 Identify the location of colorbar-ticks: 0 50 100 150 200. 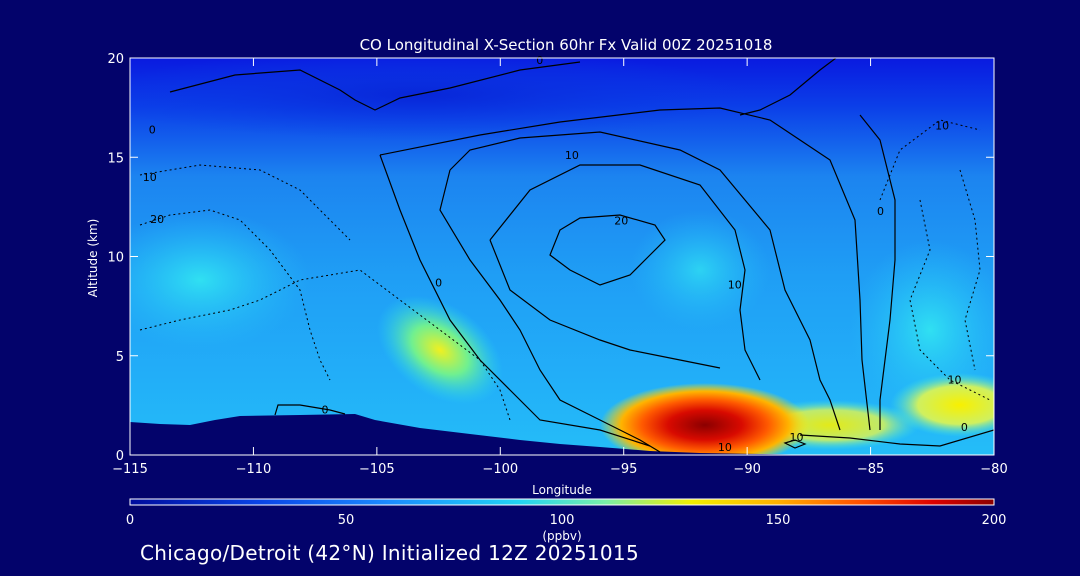
(566, 520).